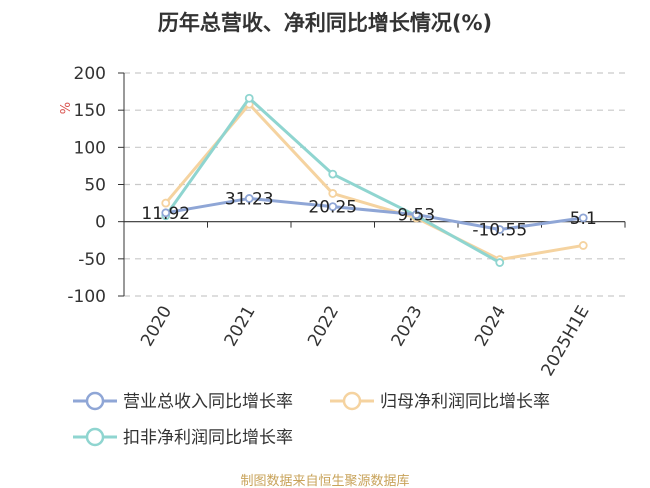 This screenshot has width=650, height=488. I want to click on y-axis-unit: %, so click(66, 108).